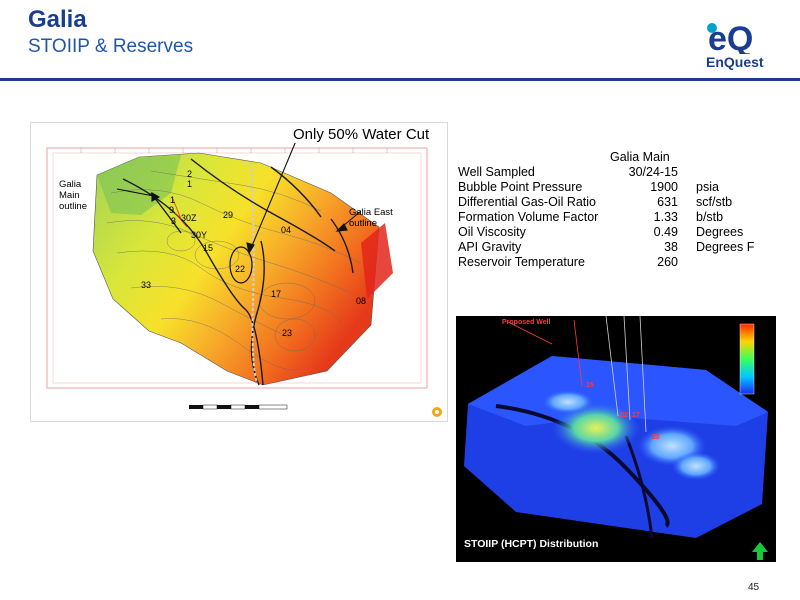 The image size is (800, 600). I want to click on well-label: 33, so click(146, 285).